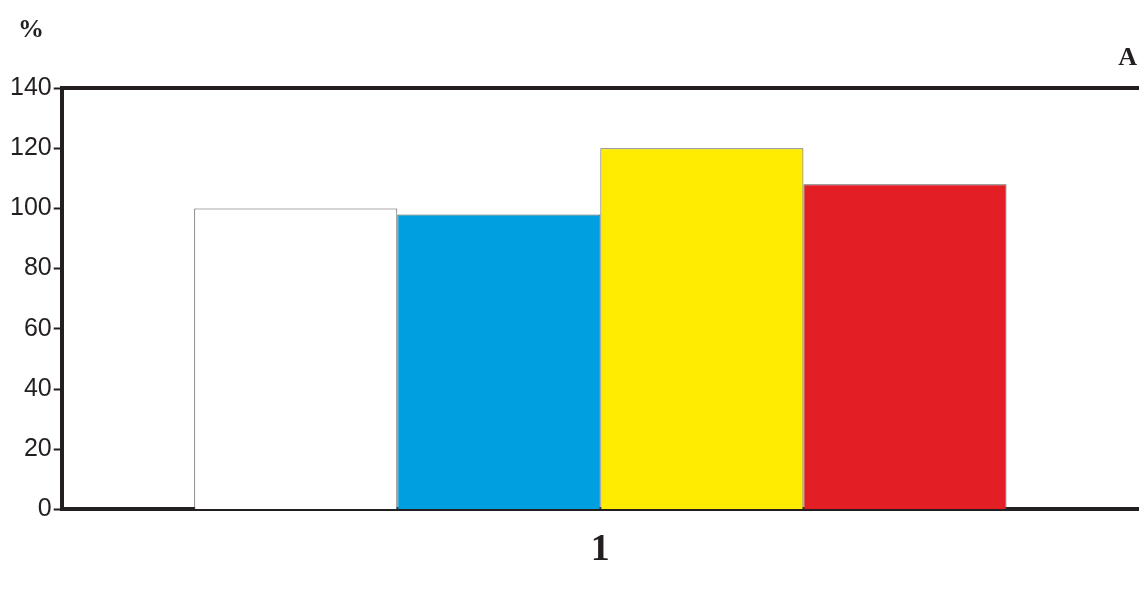 This screenshot has width=1147, height=599. What do you see at coordinates (1128, 56) in the screenshot?
I see `text: A` at bounding box center [1128, 56].